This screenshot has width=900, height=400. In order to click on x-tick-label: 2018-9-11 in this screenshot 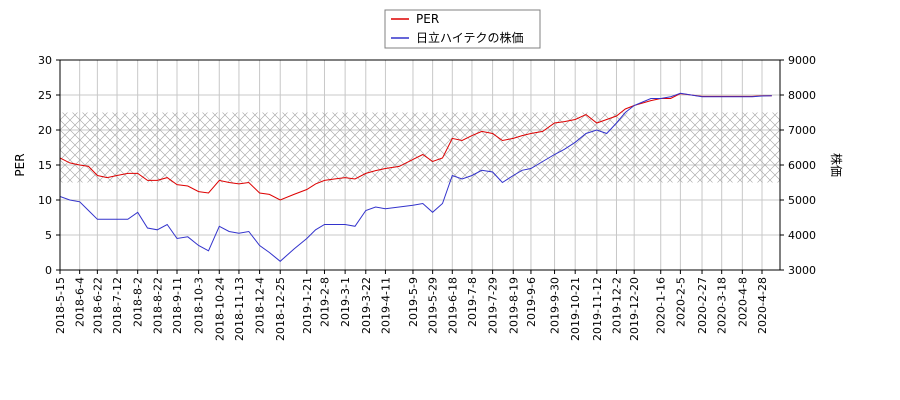, I will do `click(177, 305)`.